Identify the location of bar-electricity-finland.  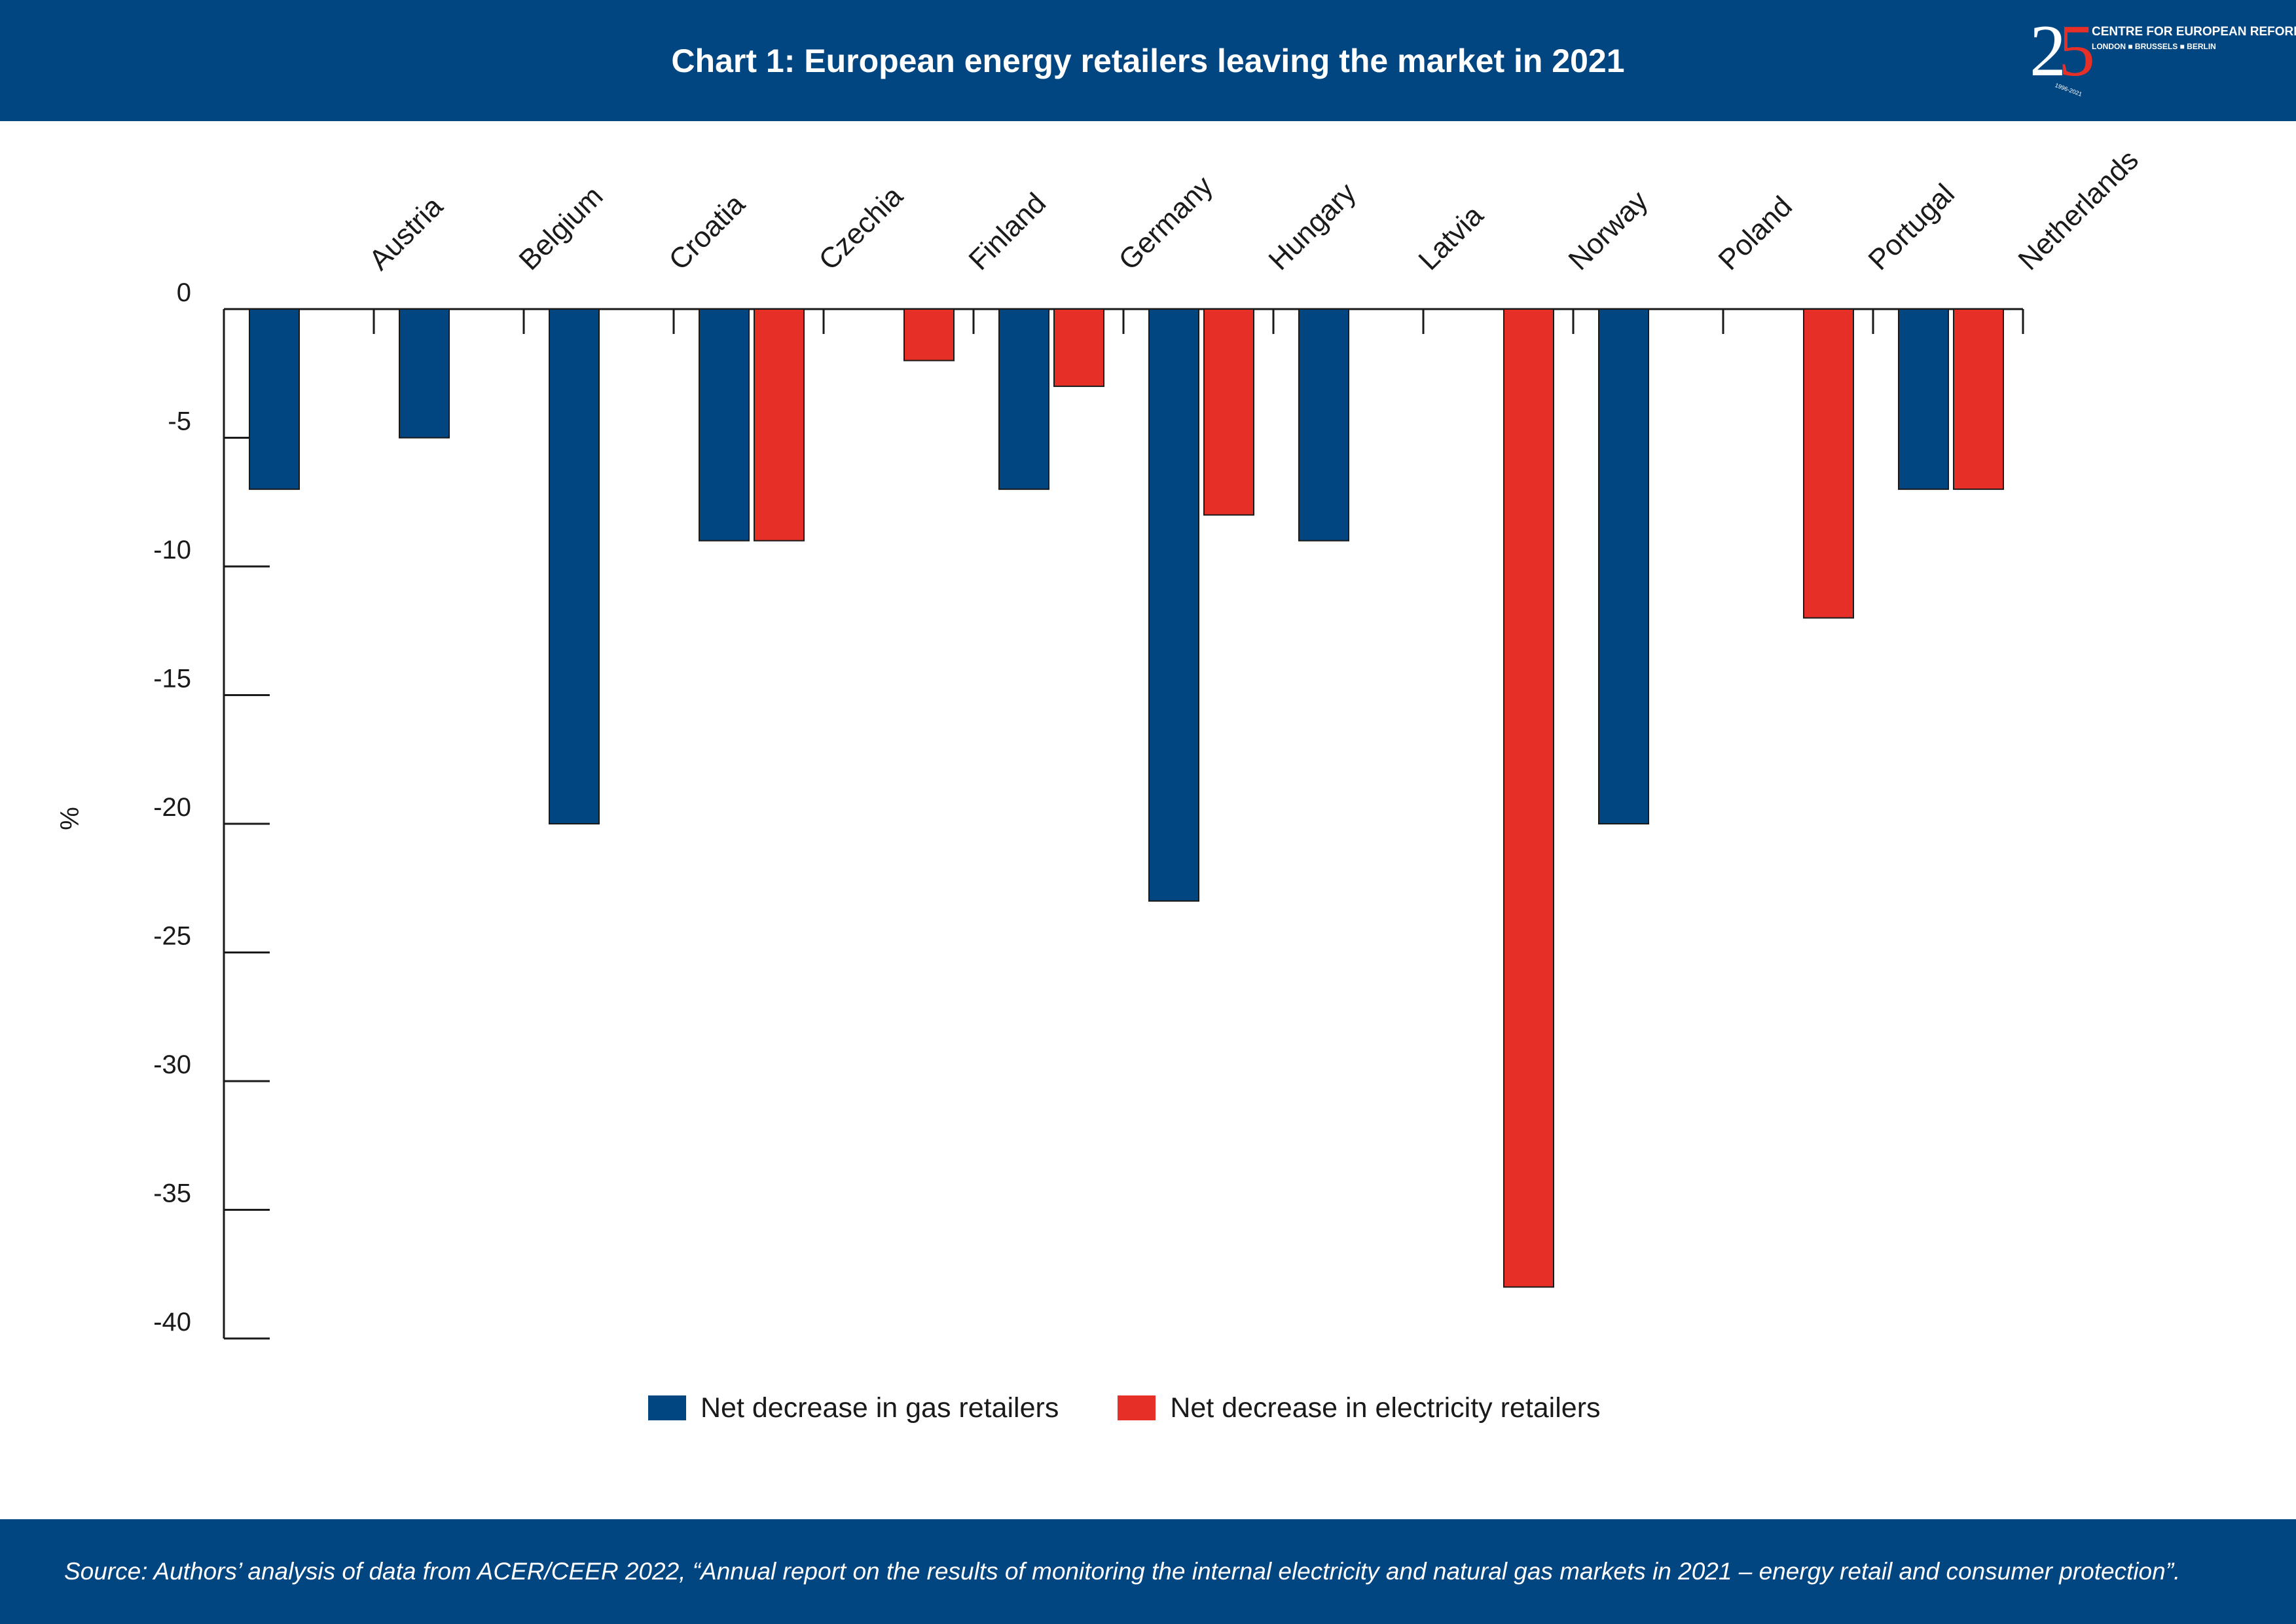
(929, 334).